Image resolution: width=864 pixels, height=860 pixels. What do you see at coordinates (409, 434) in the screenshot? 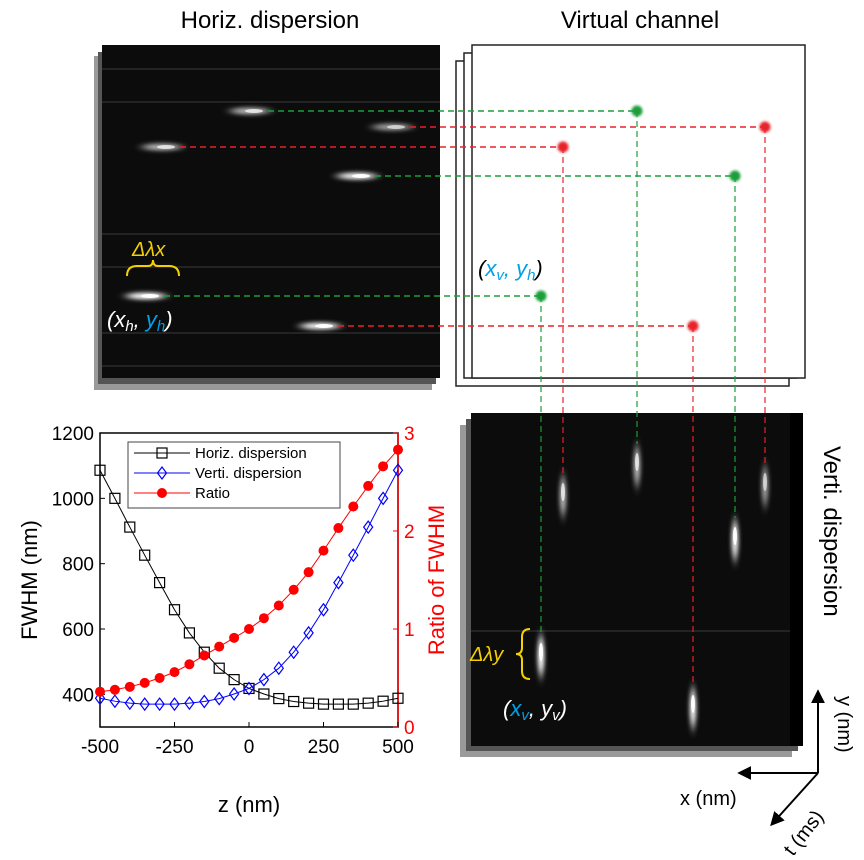
I see `y2-tick-label: 3` at bounding box center [409, 434].